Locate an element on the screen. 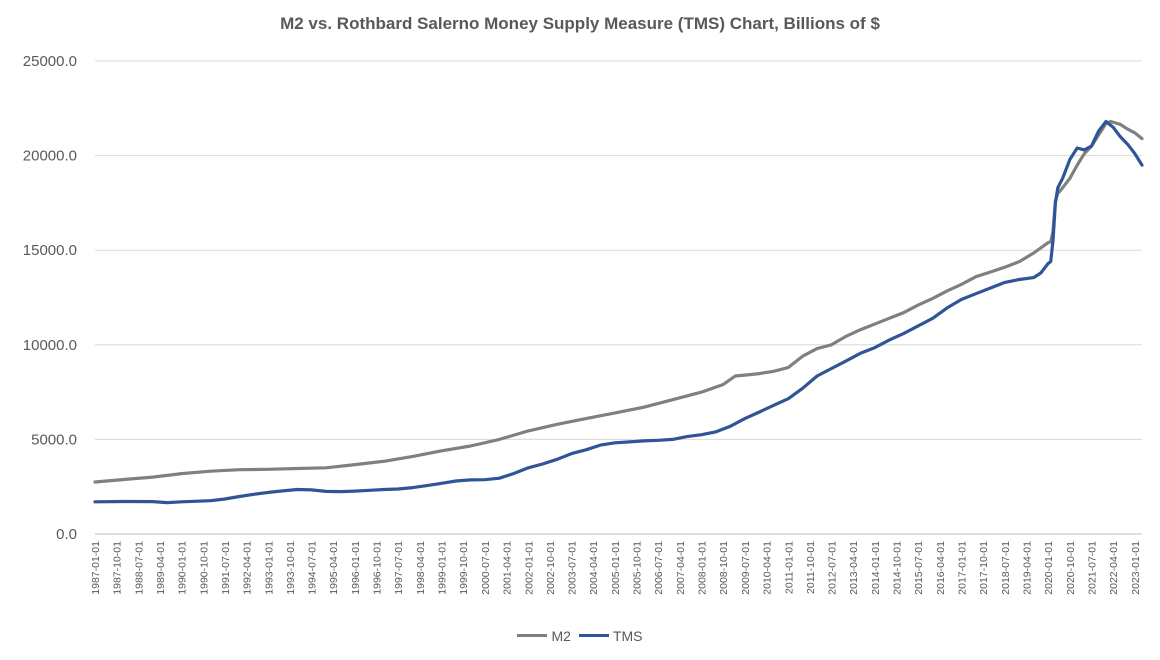  x-tick-label: 1996-01-01 is located at coordinates (356, 568).